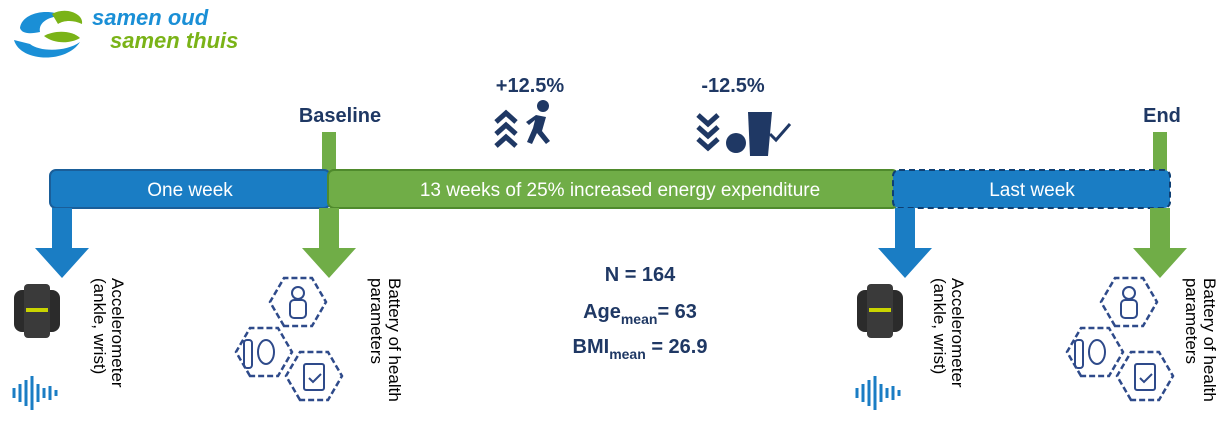 Image resolution: width=1217 pixels, height=440 pixels. Describe the element at coordinates (708, 132) in the screenshot. I see `down-chevrons` at that location.